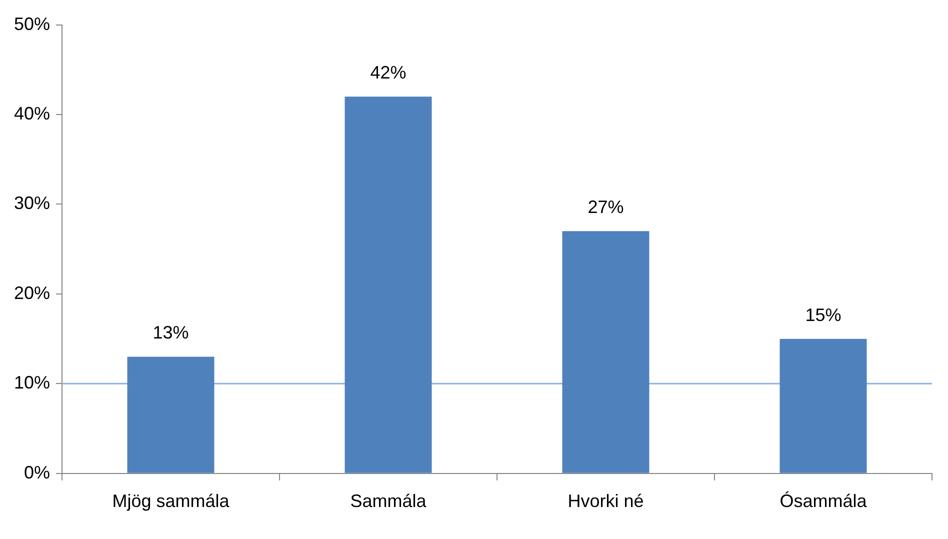 The height and width of the screenshot is (539, 948). I want to click on y-tick-label: 10%, so click(32, 382).